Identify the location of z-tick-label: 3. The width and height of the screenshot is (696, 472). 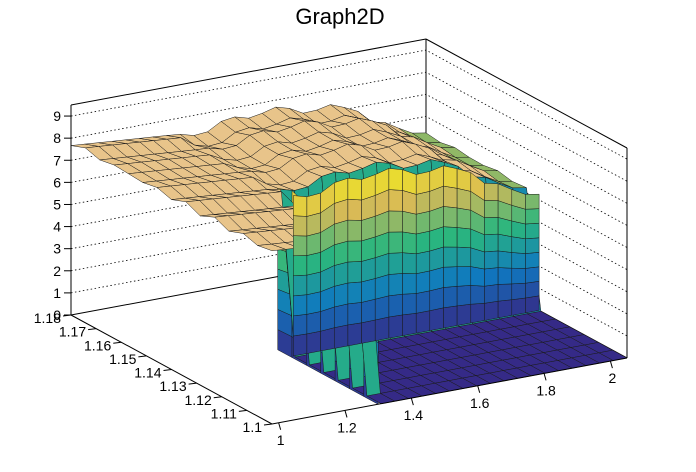
(57, 249).